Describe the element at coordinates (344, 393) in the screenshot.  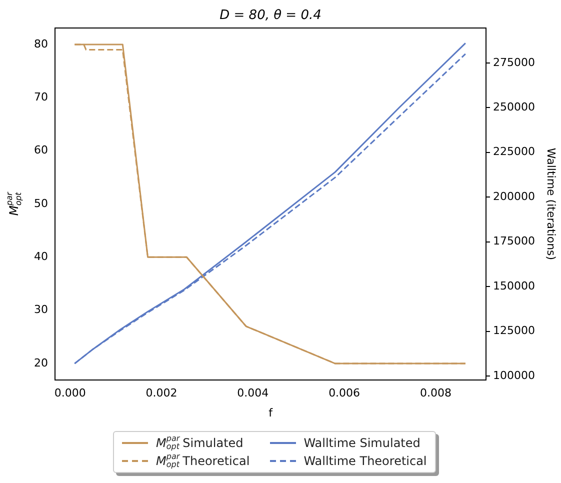
I see `x-tick-label: 0.006` at that location.